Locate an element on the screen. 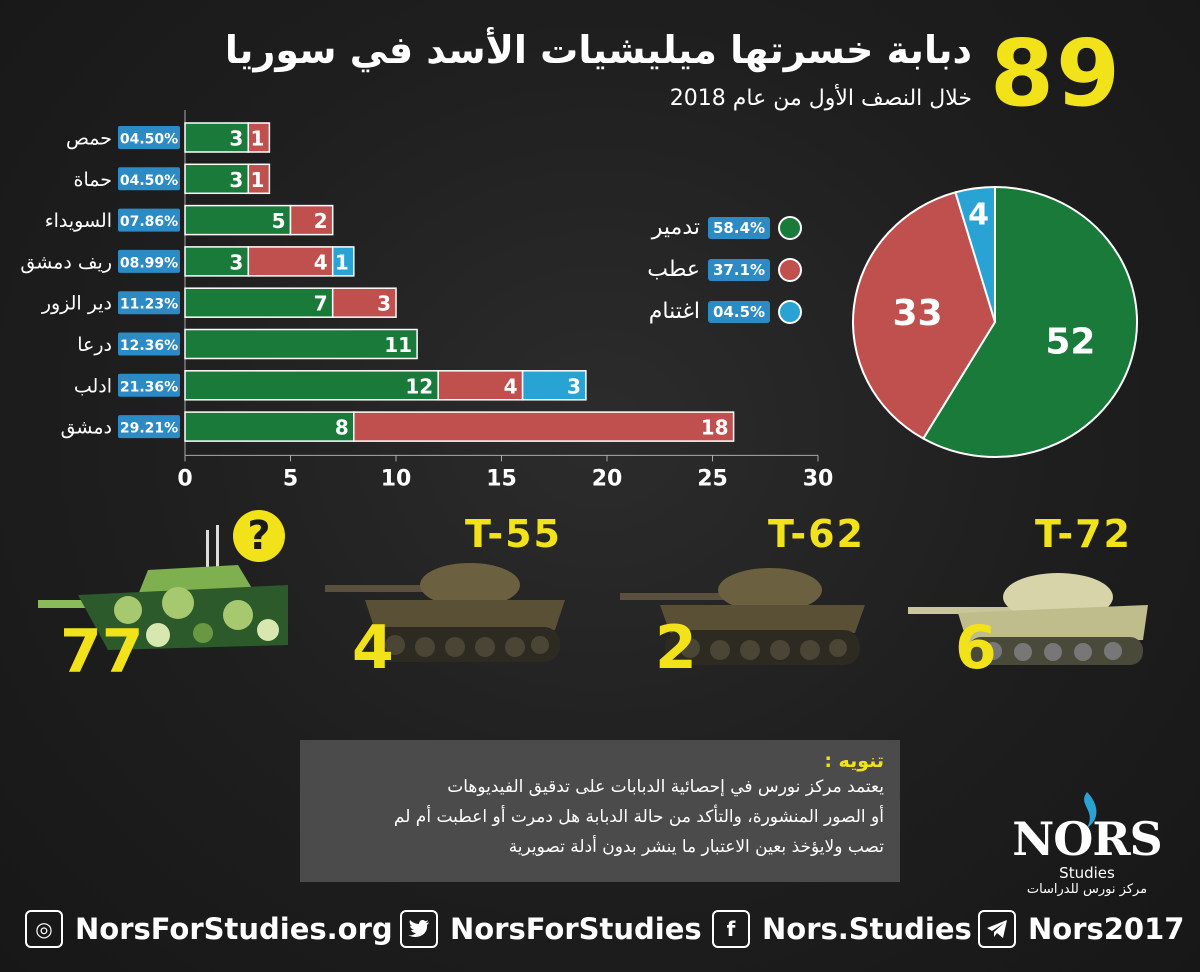 The image size is (1200, 972). bar-value-label: 7 is located at coordinates (321, 304).